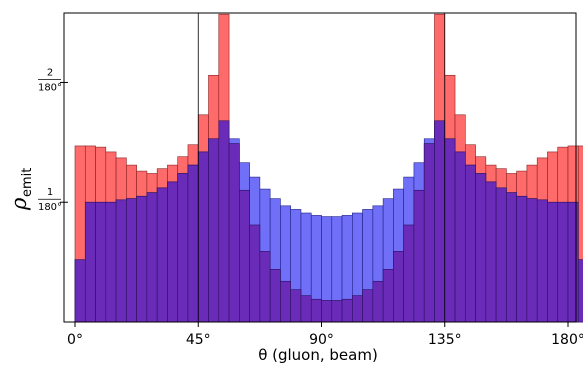 The image size is (583, 370). Describe the element at coordinates (27, 182) in the screenshot. I see `y-axis-label-subscript: emit` at that location.